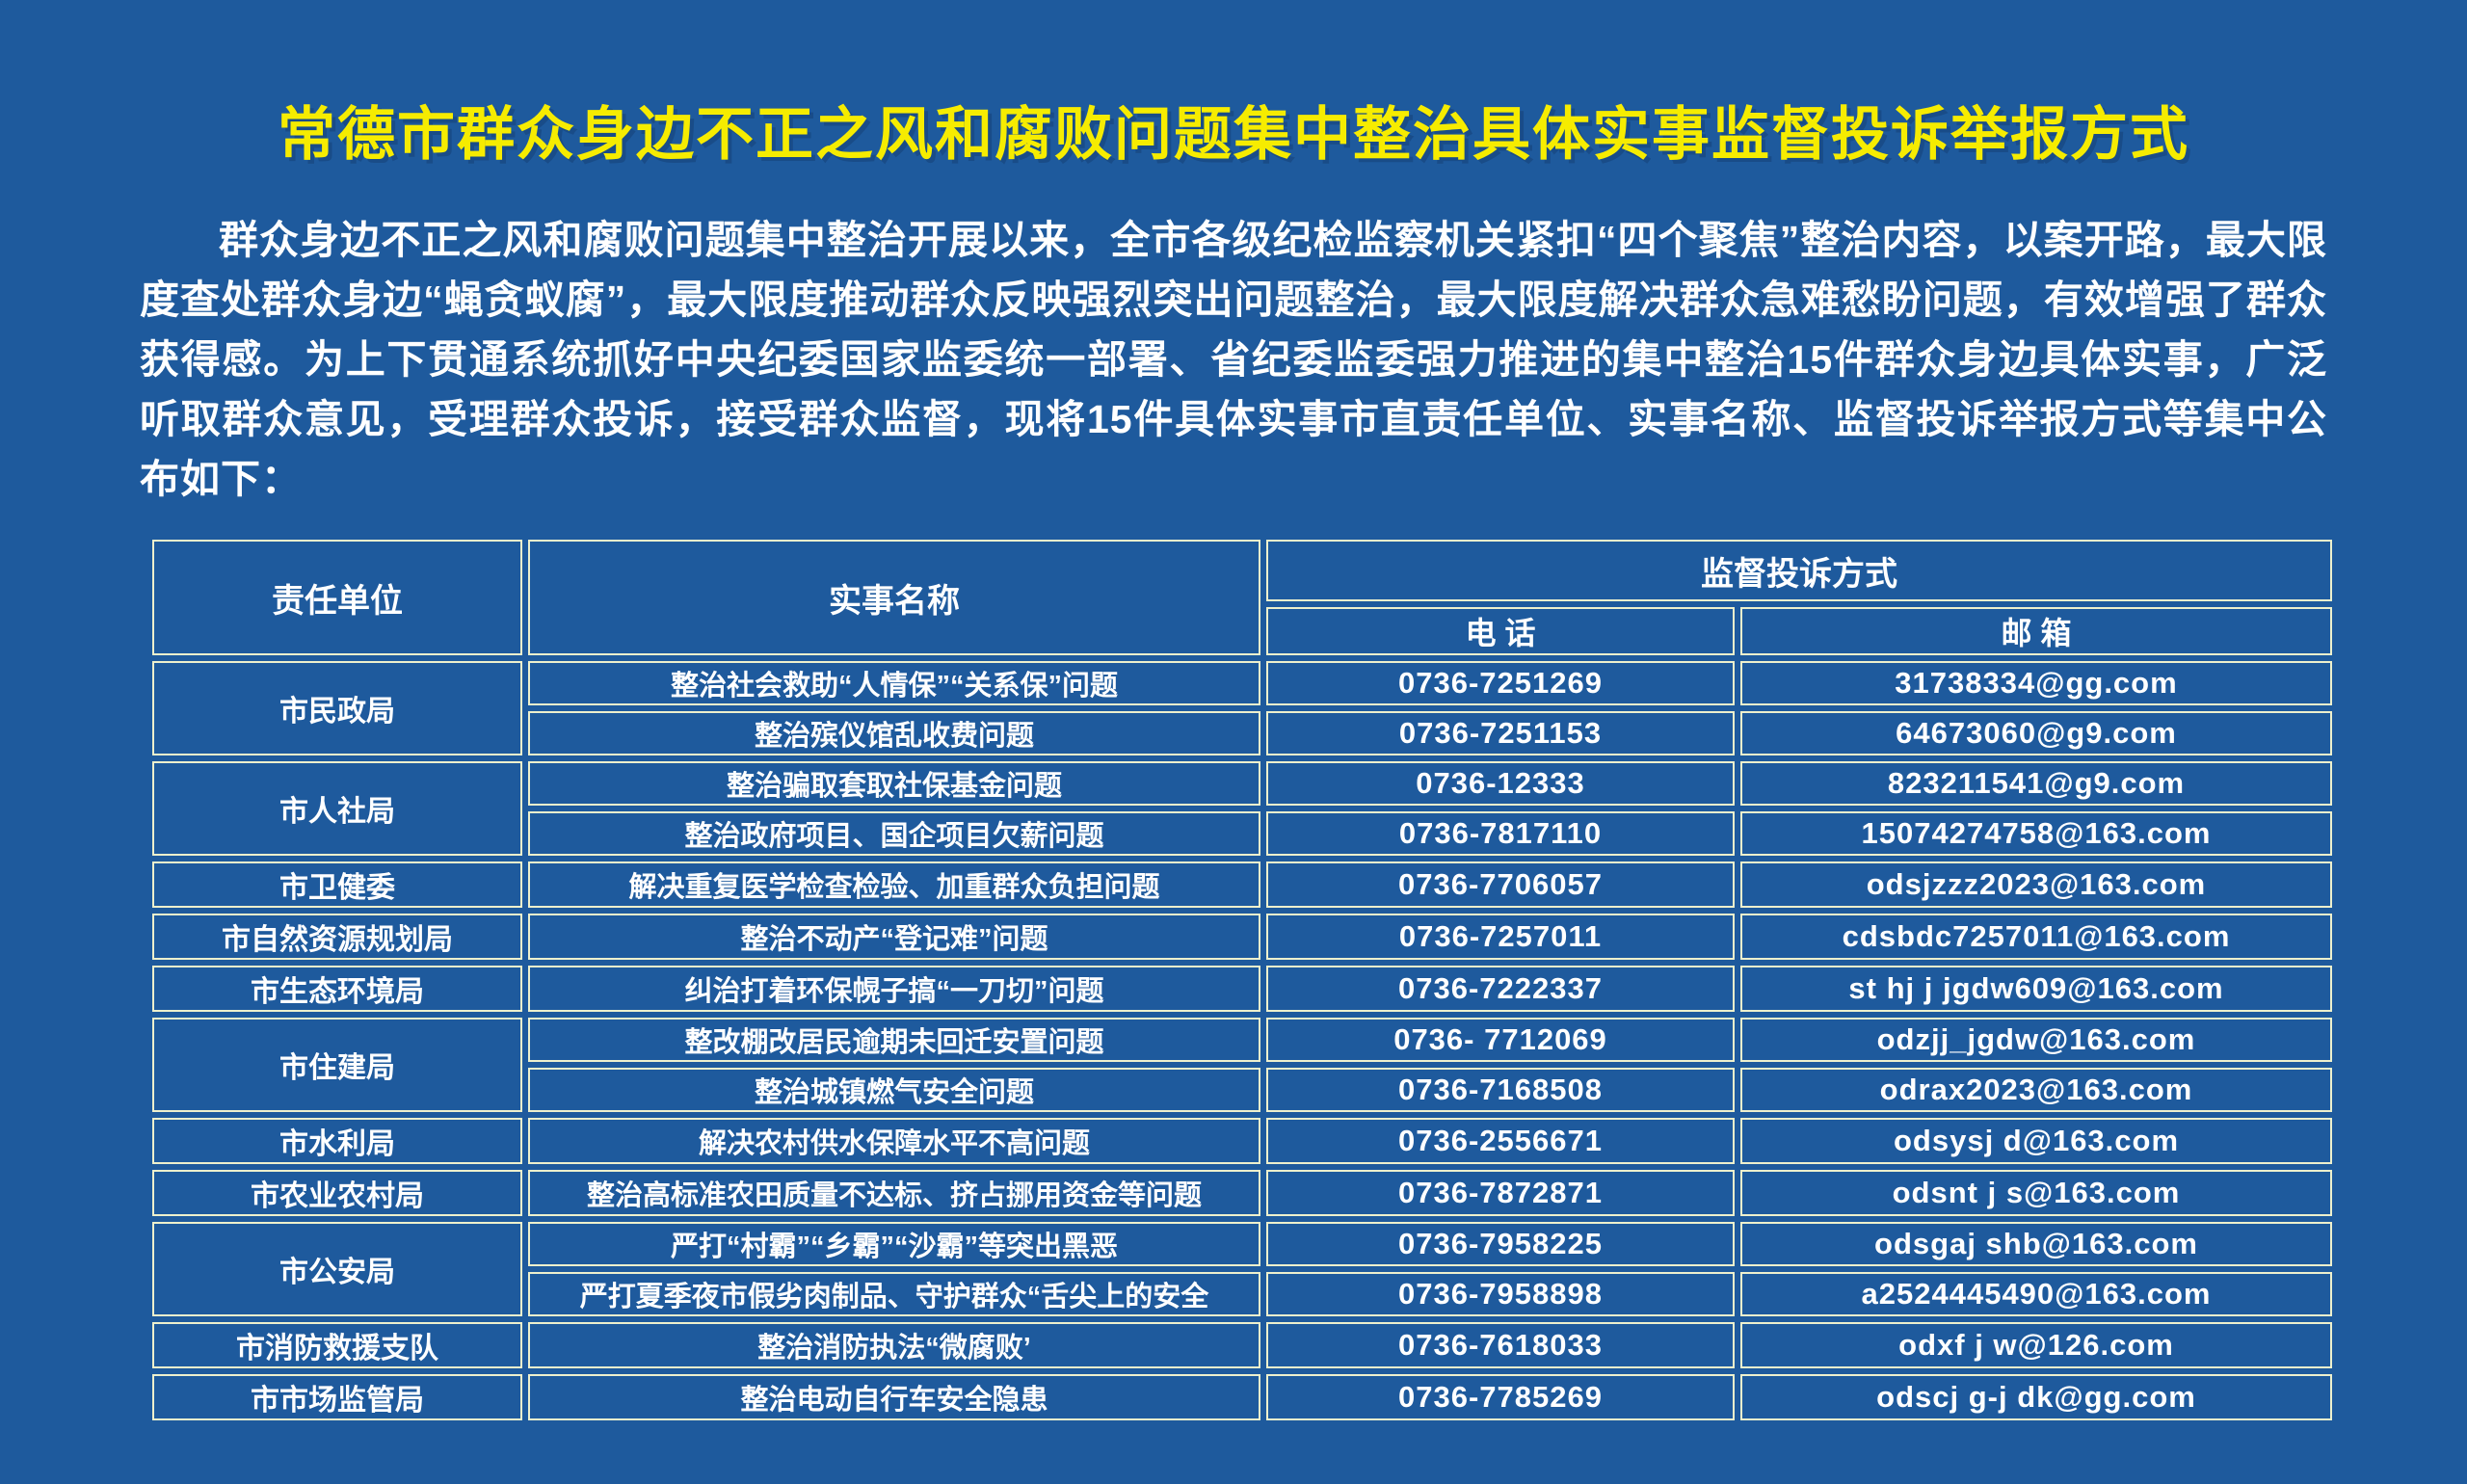 This screenshot has width=2467, height=1484. I want to click on page-title: 常德市群众身边不正之风和腐败问题集中整治具体实事监督投诉举报方式, so click(1233, 134).